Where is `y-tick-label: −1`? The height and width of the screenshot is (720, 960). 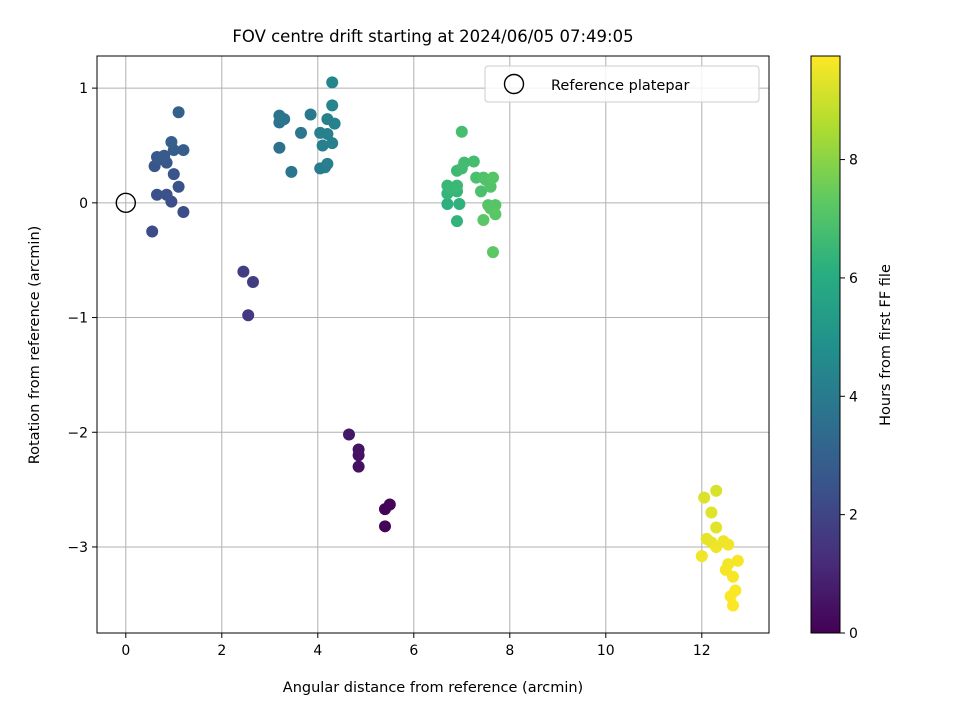
y-tick-label: −1 is located at coordinates (77, 319).